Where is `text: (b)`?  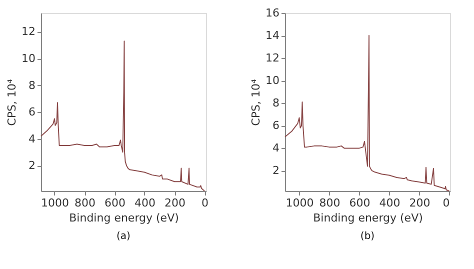 text: (b) is located at coordinates (367, 236).